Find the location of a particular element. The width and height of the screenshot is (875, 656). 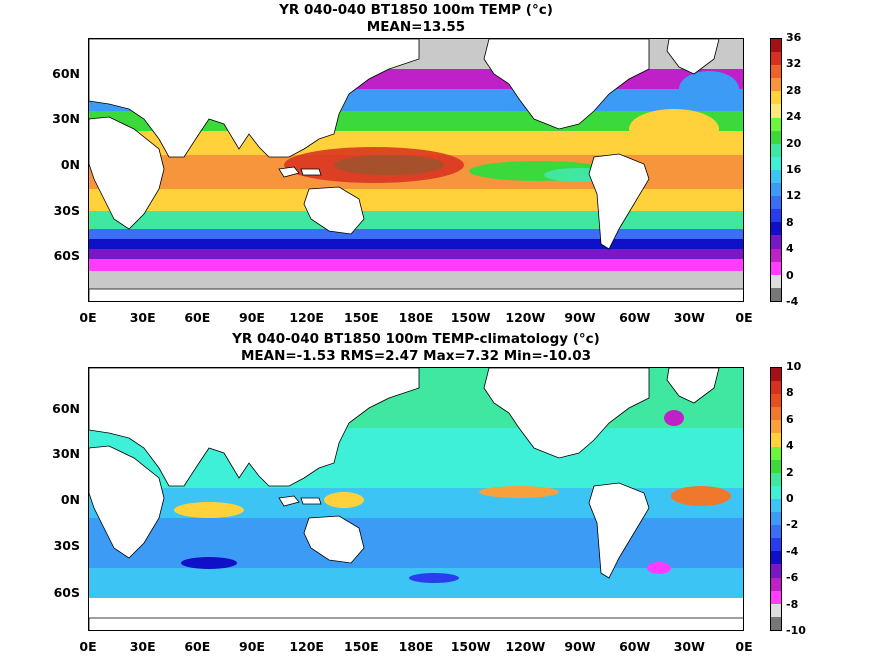

panel2-lat-0n: 0N is located at coordinates (70, 499).